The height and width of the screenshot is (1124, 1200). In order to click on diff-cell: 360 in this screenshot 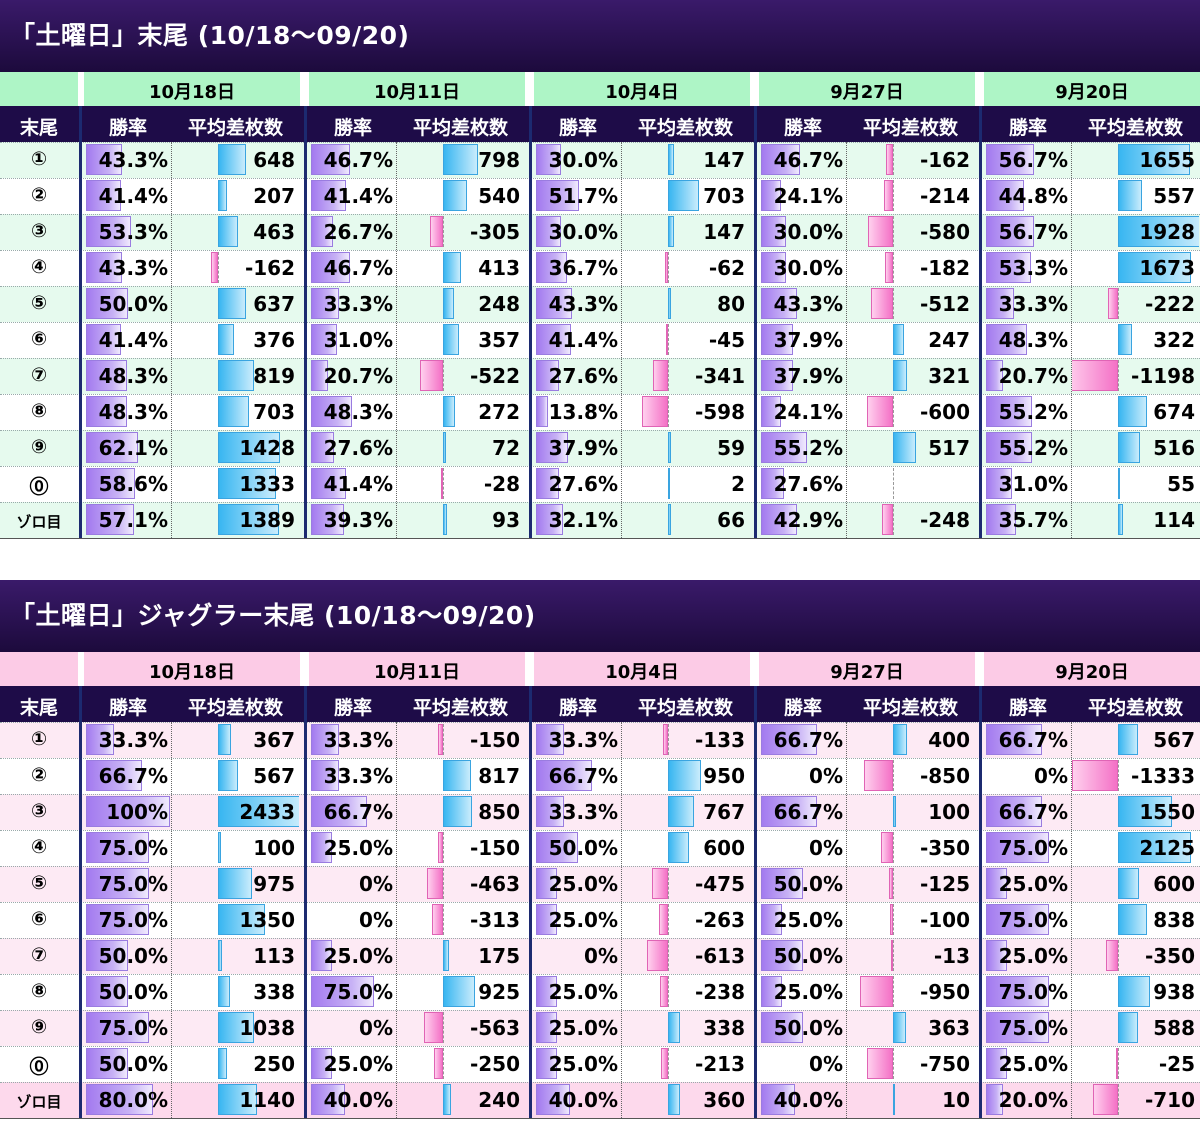, I will do `click(685, 1100)`.